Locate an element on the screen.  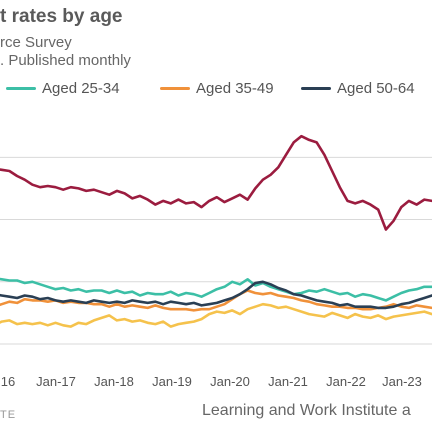
chart-subtitle-frequency: . Published monthly is located at coordinates (65, 60).